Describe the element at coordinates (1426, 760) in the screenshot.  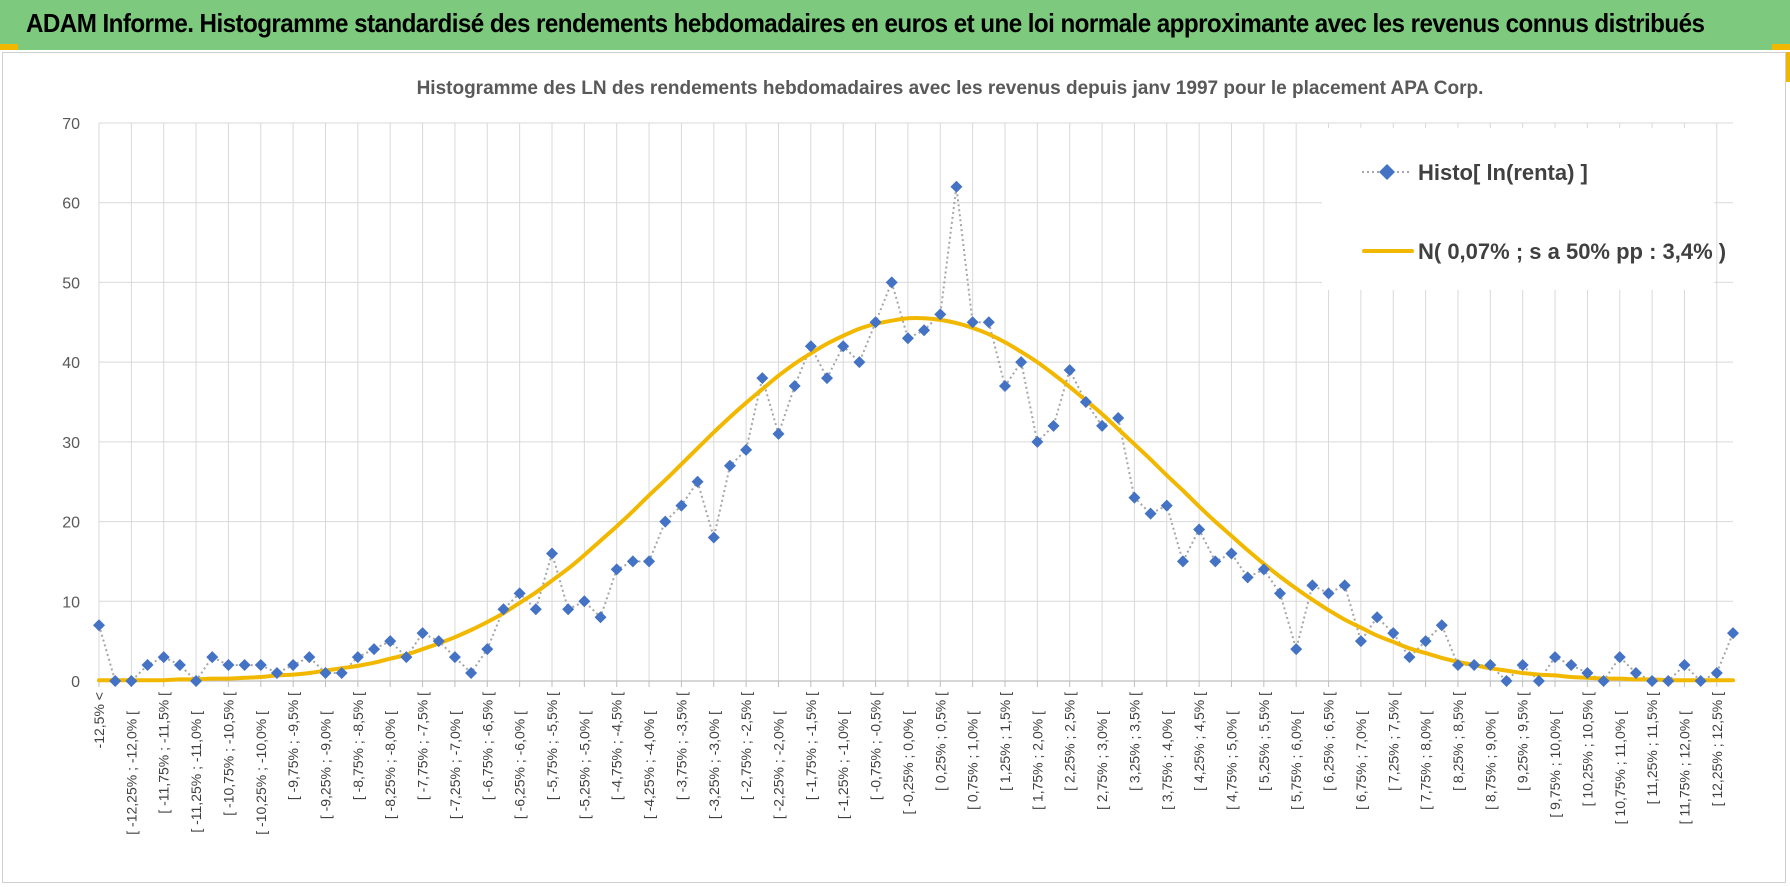
I see `x-tick-label: [ 7,75% ; 8,0% [` at that location.